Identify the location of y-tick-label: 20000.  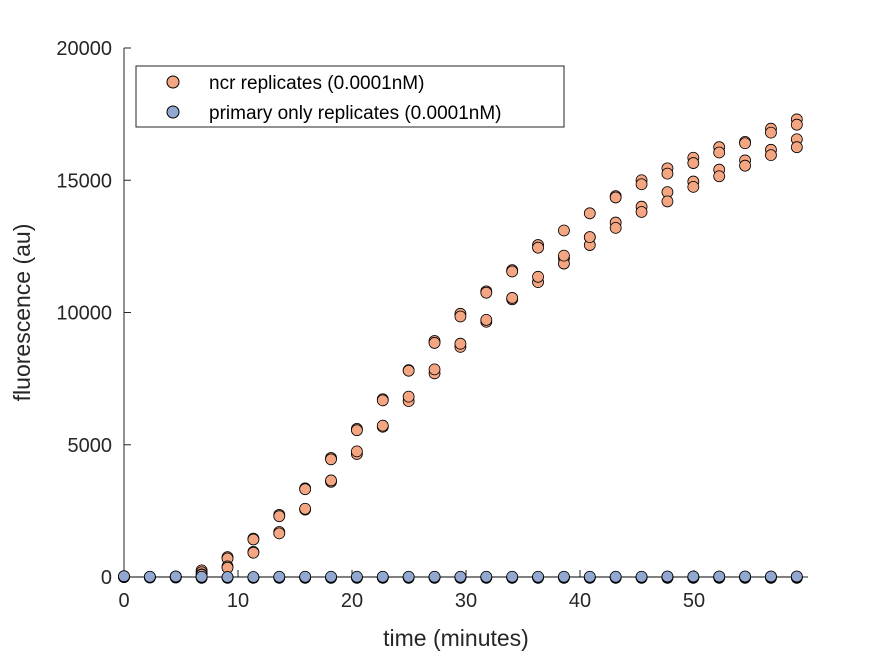
(84, 49).